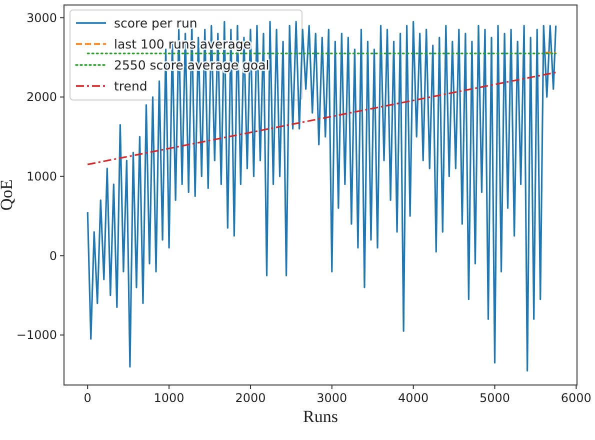  What do you see at coordinates (576, 398) in the screenshot?
I see `x-tick-label: 6000` at bounding box center [576, 398].